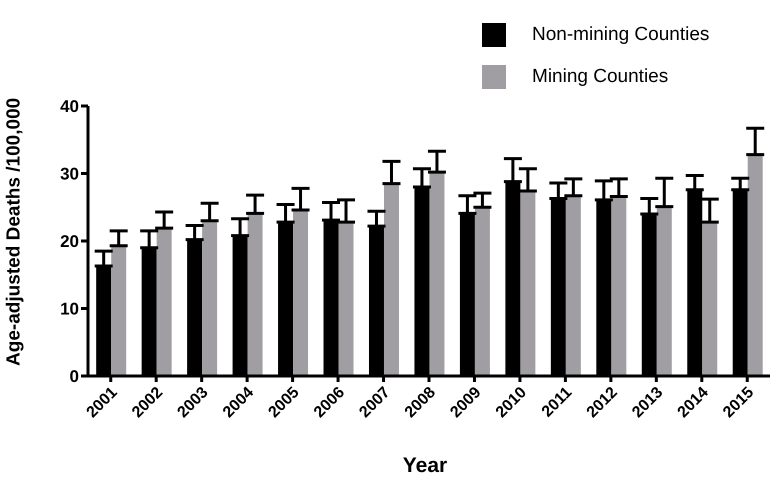  I want to click on y-tick-label: 20, so click(69, 242).